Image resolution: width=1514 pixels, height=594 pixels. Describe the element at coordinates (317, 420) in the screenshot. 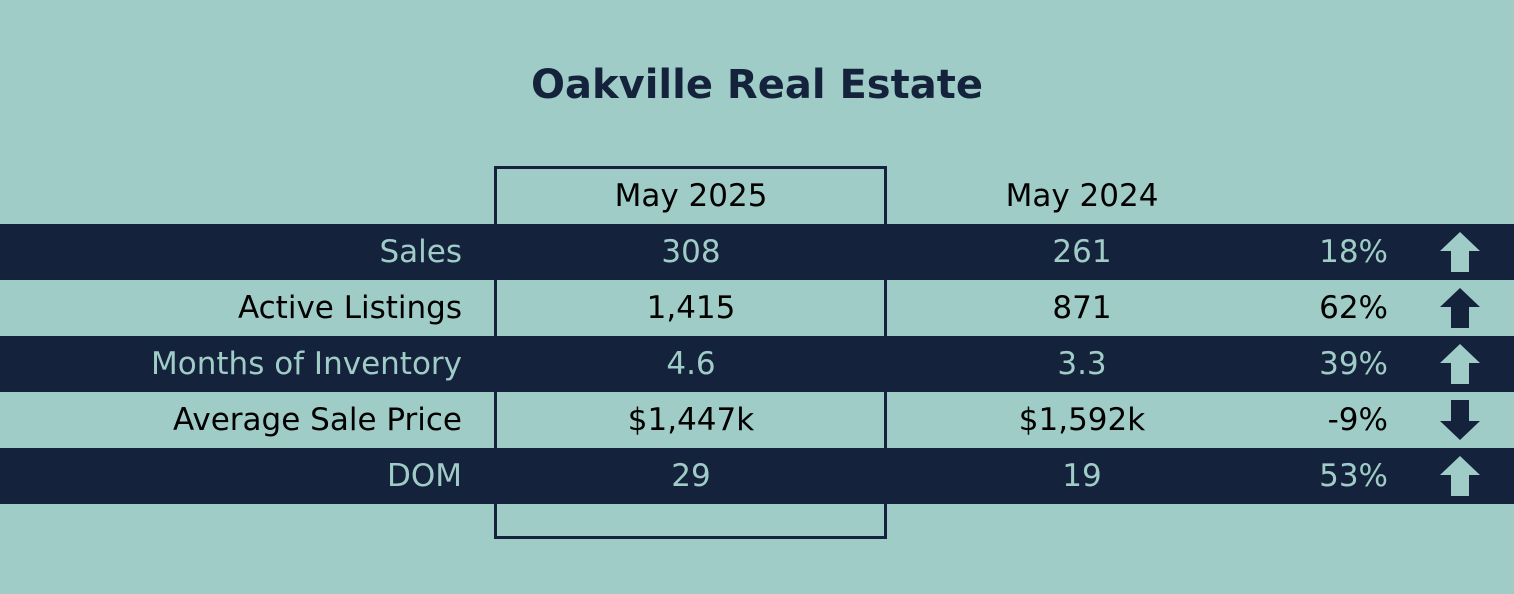

I see `row-label: Average Sale Price` at that location.